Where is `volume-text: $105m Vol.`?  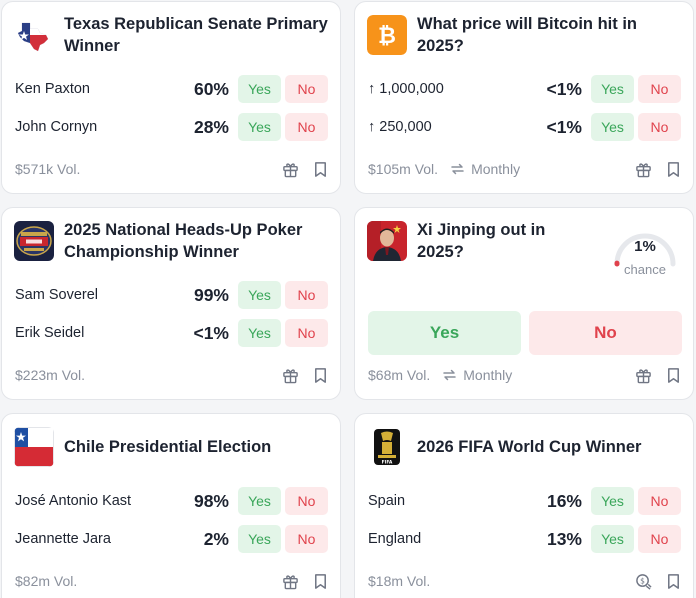
volume-text: $105m Vol. is located at coordinates (403, 169).